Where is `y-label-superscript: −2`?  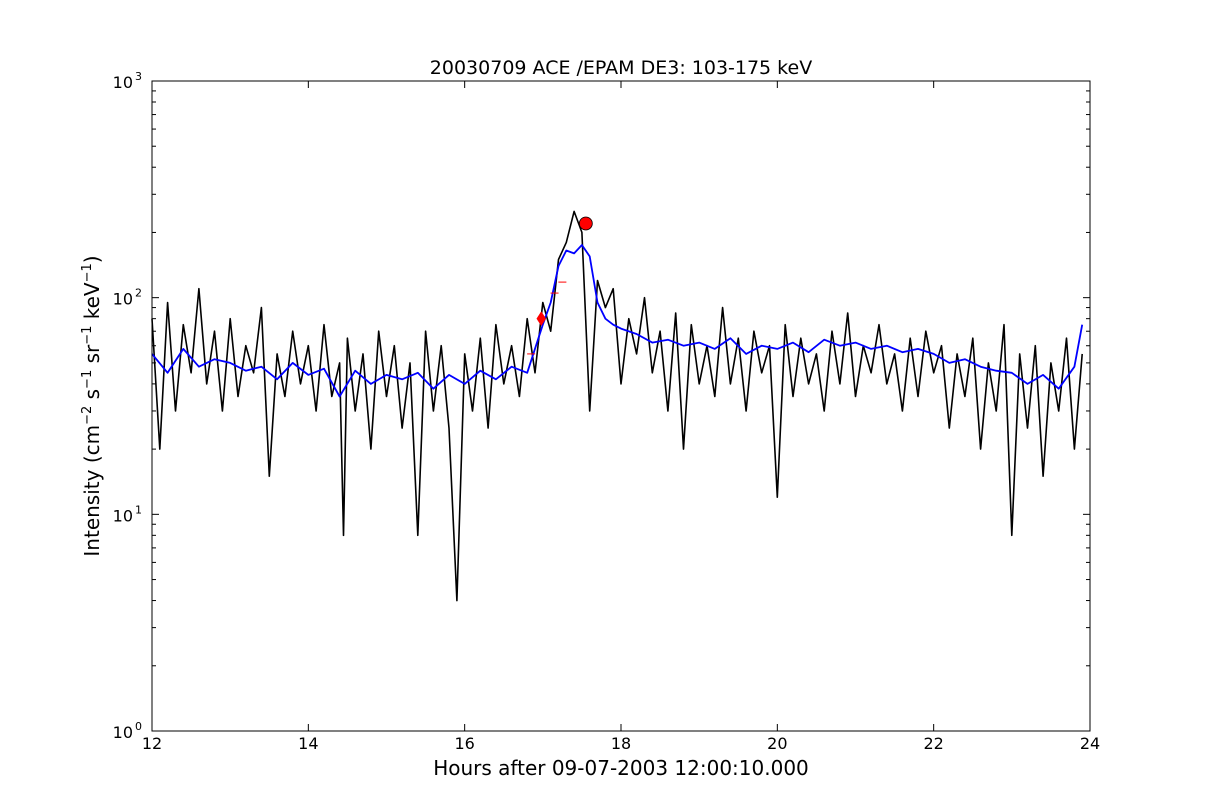 y-label-superscript: −2 is located at coordinates (87, 415).